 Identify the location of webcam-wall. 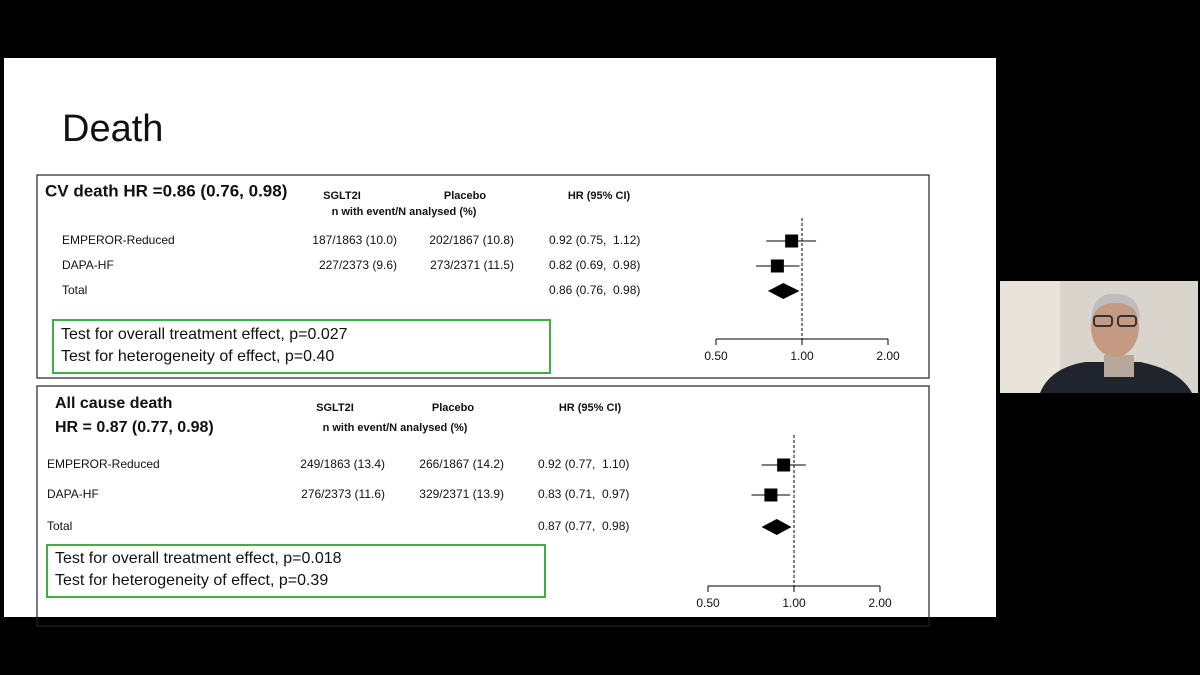
(1030, 337).